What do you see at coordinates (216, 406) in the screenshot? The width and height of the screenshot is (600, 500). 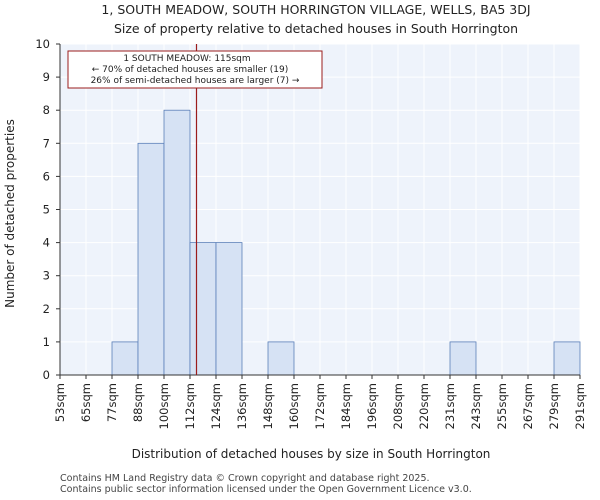 I see `x-tick-label: 124sqm` at bounding box center [216, 406].